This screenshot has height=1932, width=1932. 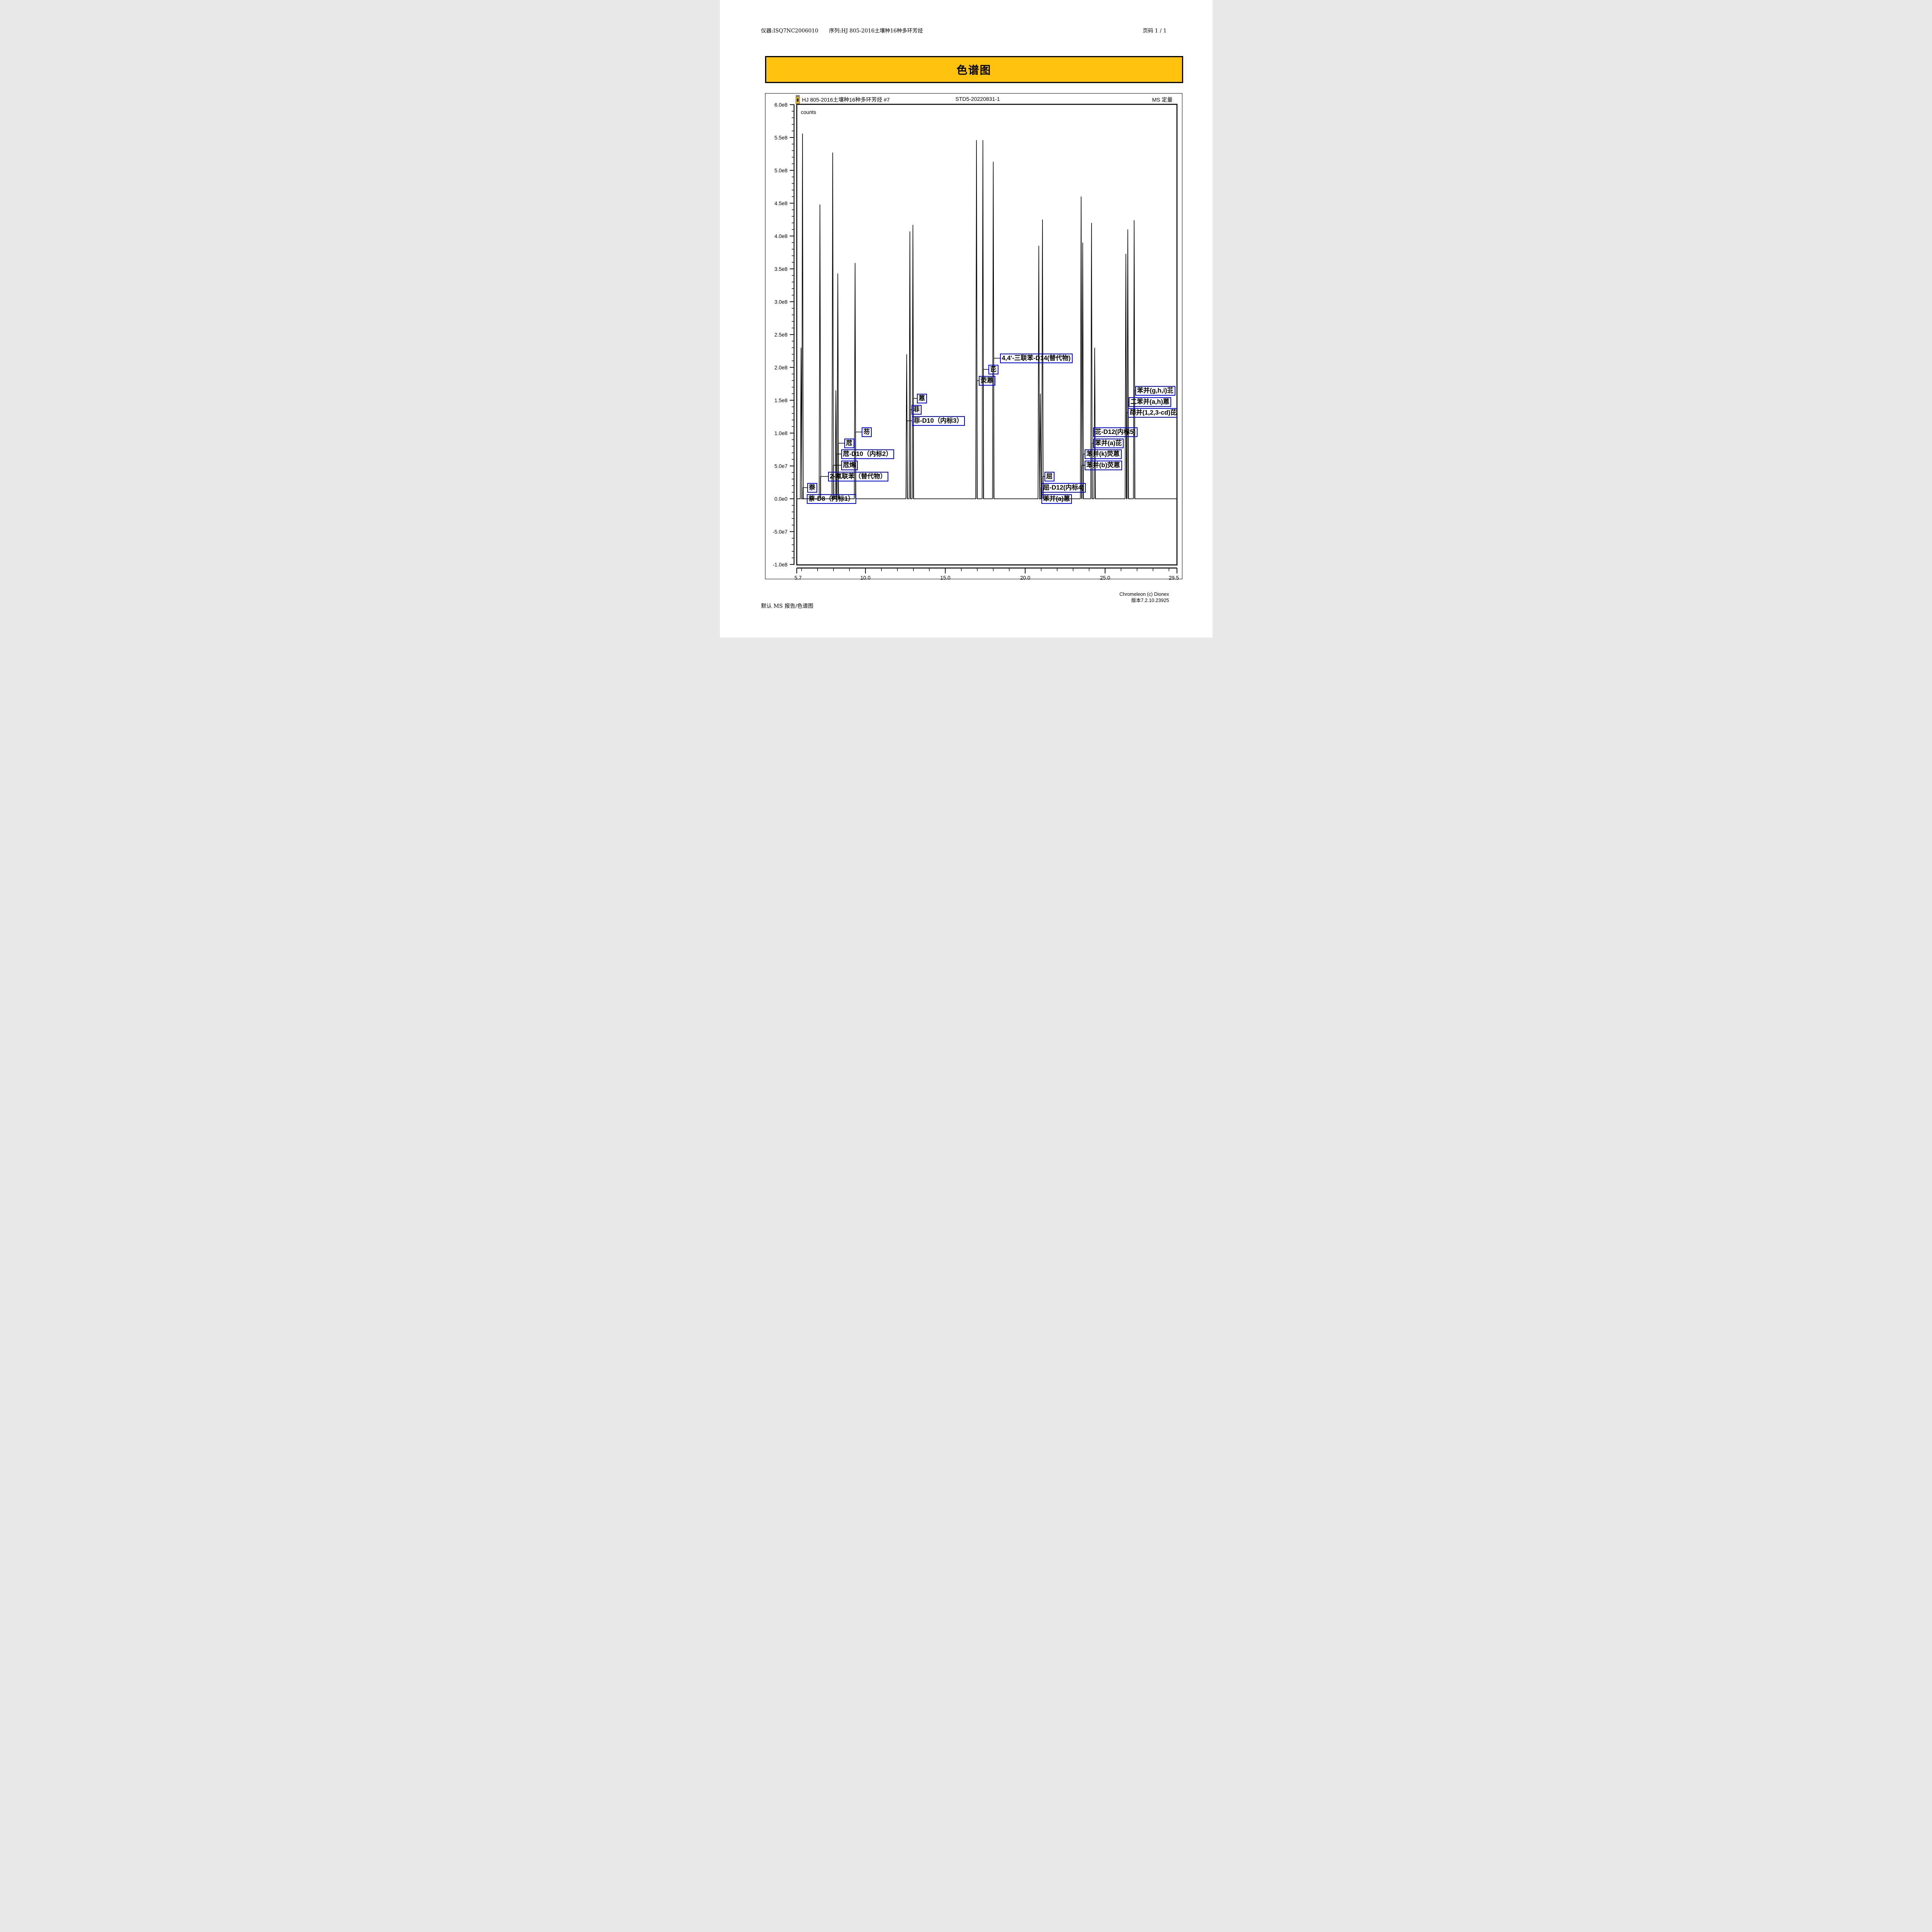 I want to click on peak-label: 菲, so click(x=916, y=410).